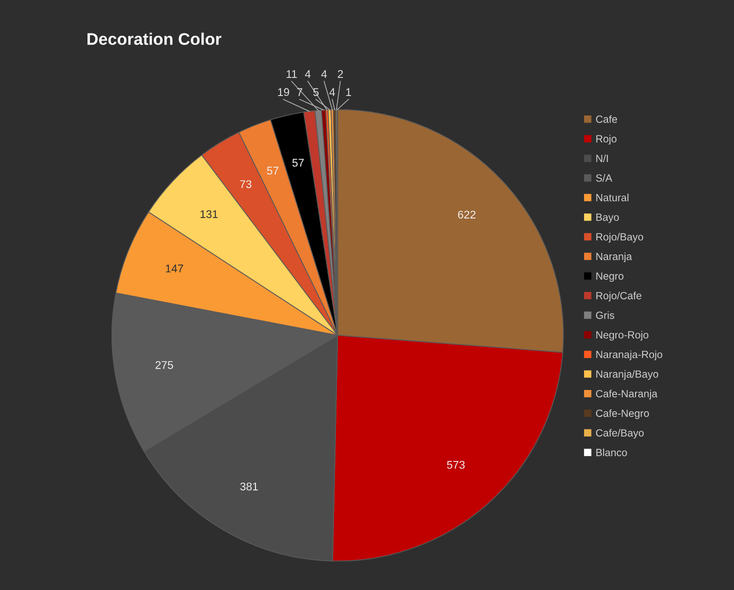 Image resolution: width=734 pixels, height=590 pixels. I want to click on legend-label: S/A, so click(604, 178).